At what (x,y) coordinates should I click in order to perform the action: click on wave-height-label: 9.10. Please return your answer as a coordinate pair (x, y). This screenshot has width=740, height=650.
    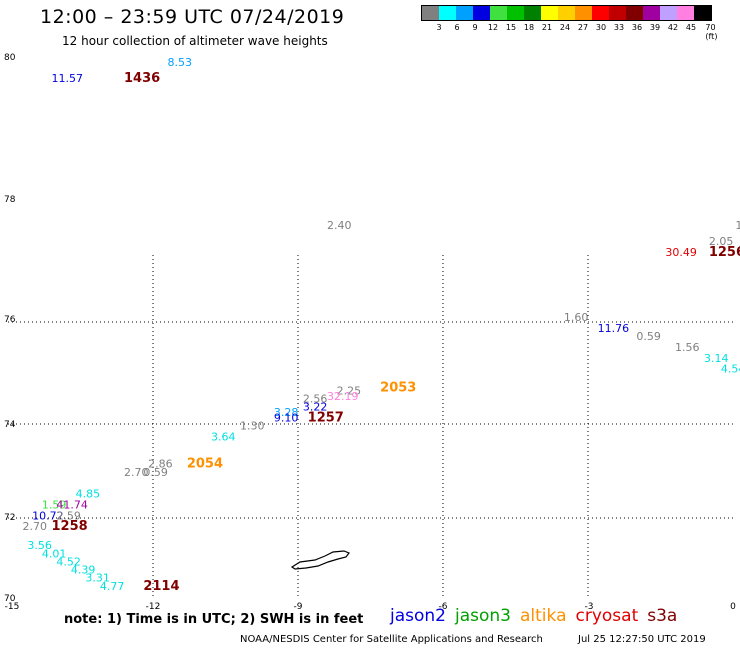
    Looking at the image, I should click on (286, 418).